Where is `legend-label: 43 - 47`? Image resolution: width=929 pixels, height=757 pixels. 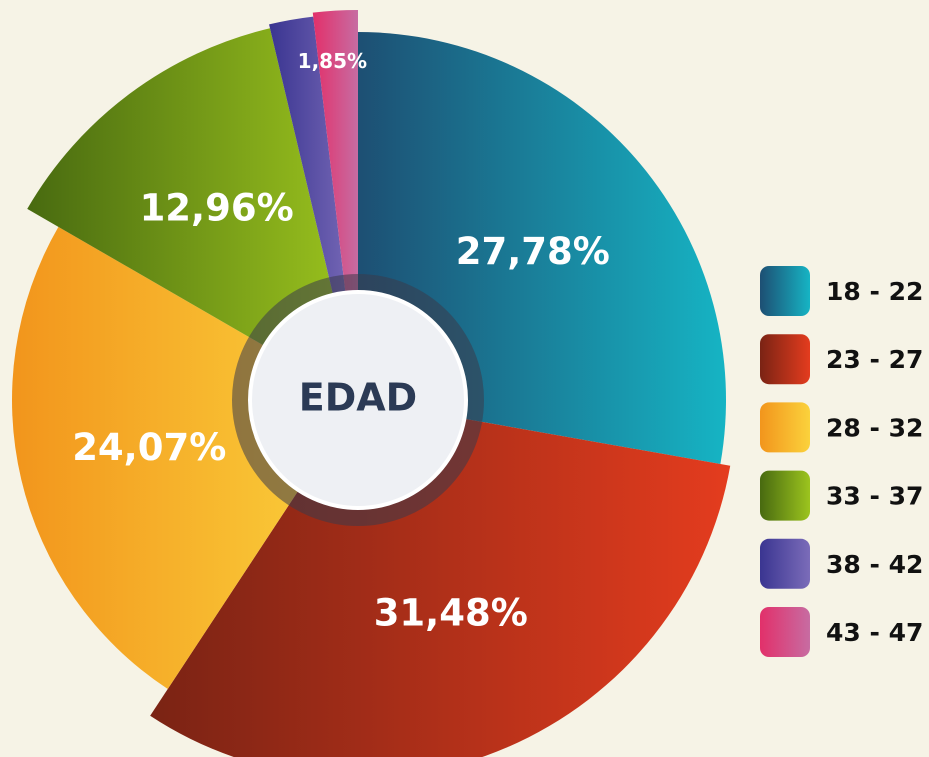
legend-label: 43 - 47 is located at coordinates (874, 632).